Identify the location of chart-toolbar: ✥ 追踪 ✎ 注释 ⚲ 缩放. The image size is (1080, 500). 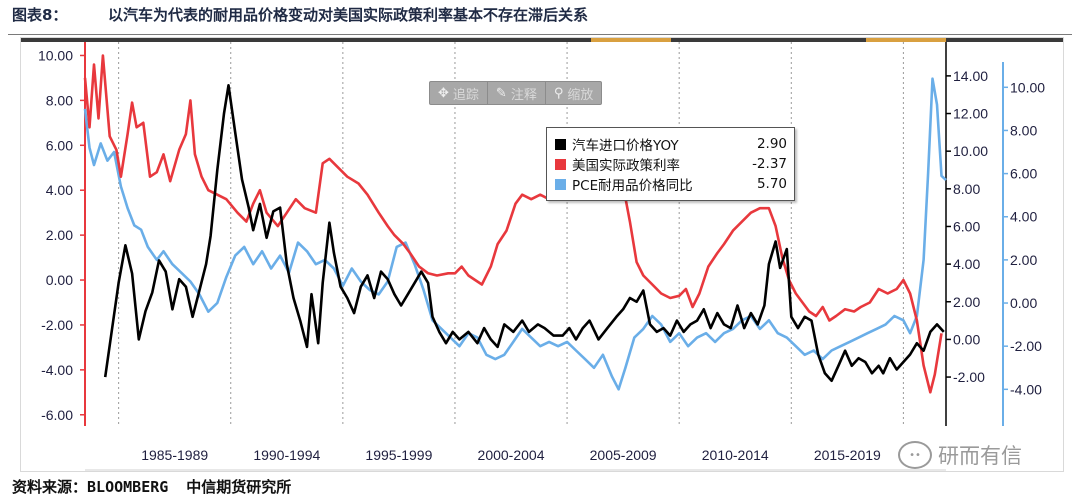
(516, 93).